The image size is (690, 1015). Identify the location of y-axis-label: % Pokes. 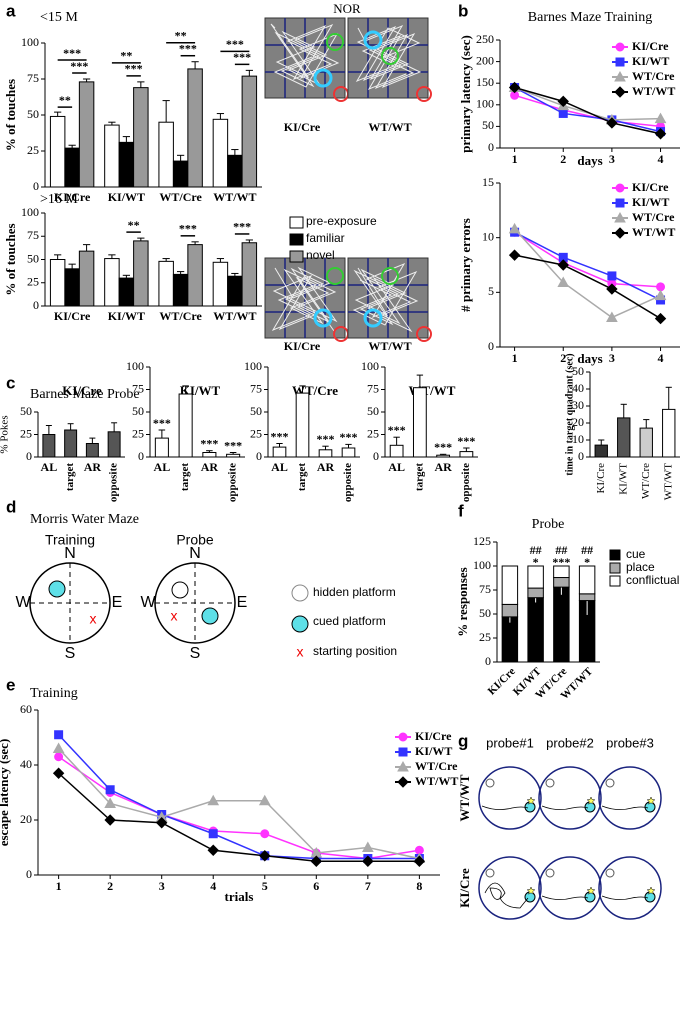
(5, 434).